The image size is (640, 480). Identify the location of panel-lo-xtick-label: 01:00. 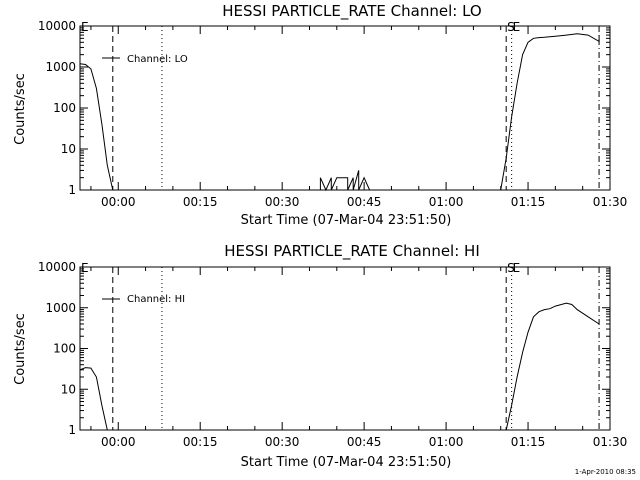
(446, 202).